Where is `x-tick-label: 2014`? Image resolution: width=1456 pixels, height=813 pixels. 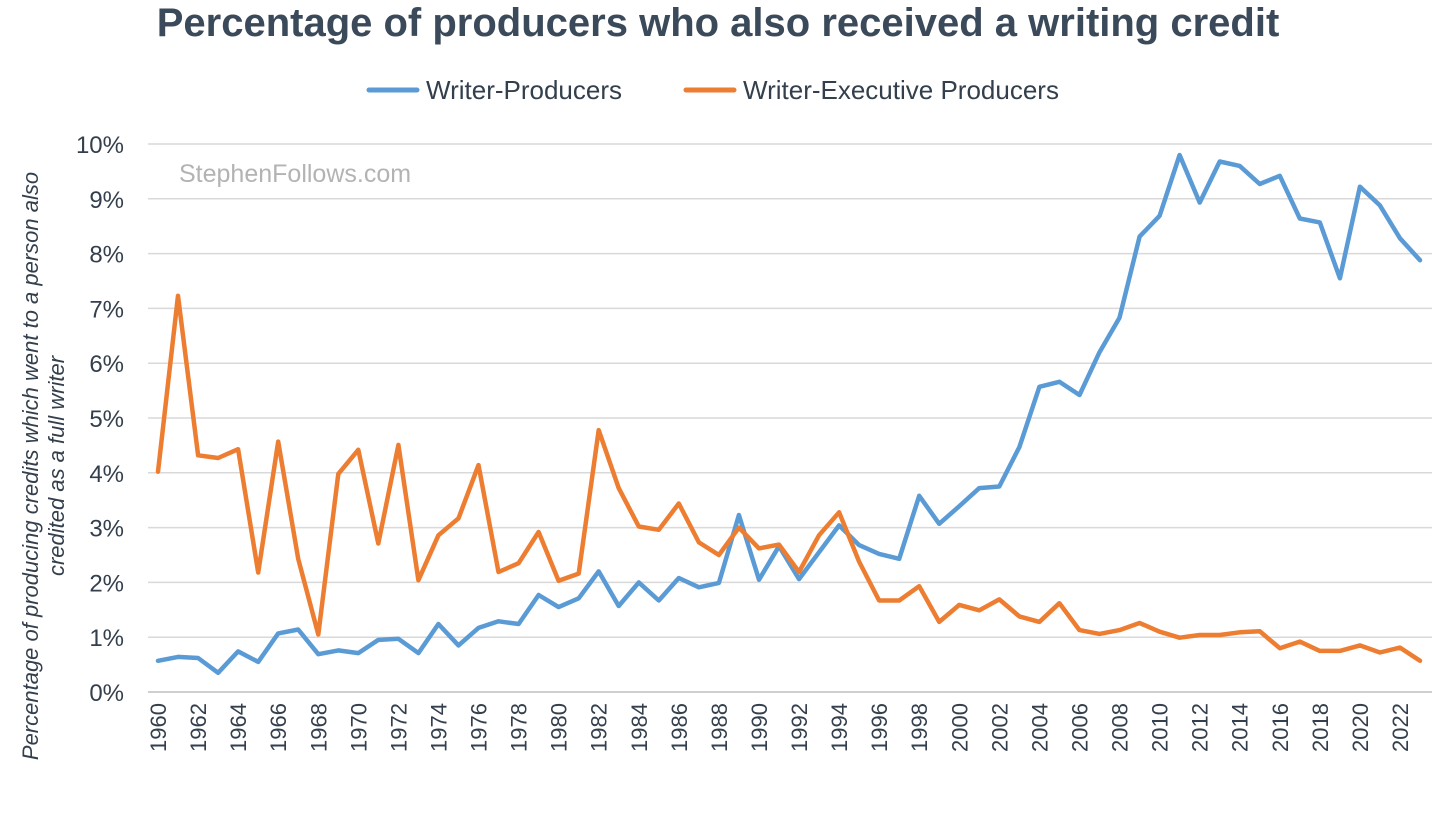
x-tick-label: 2014 is located at coordinates (1240, 727).